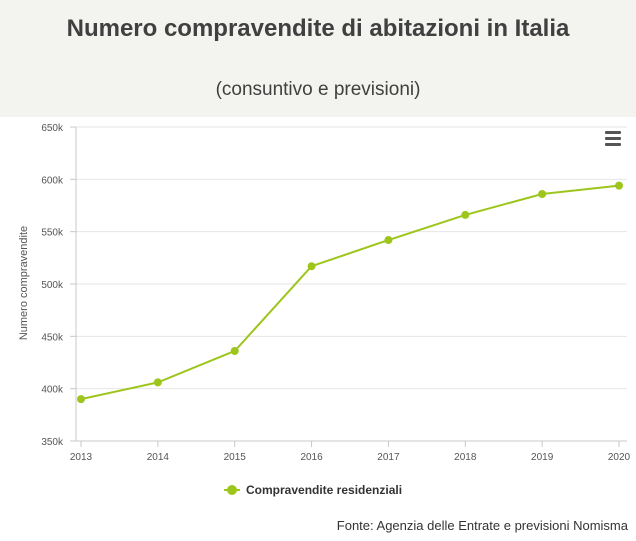 The width and height of the screenshot is (636, 541). Describe the element at coordinates (52, 390) in the screenshot. I see `y-tick-label: 400k` at that location.